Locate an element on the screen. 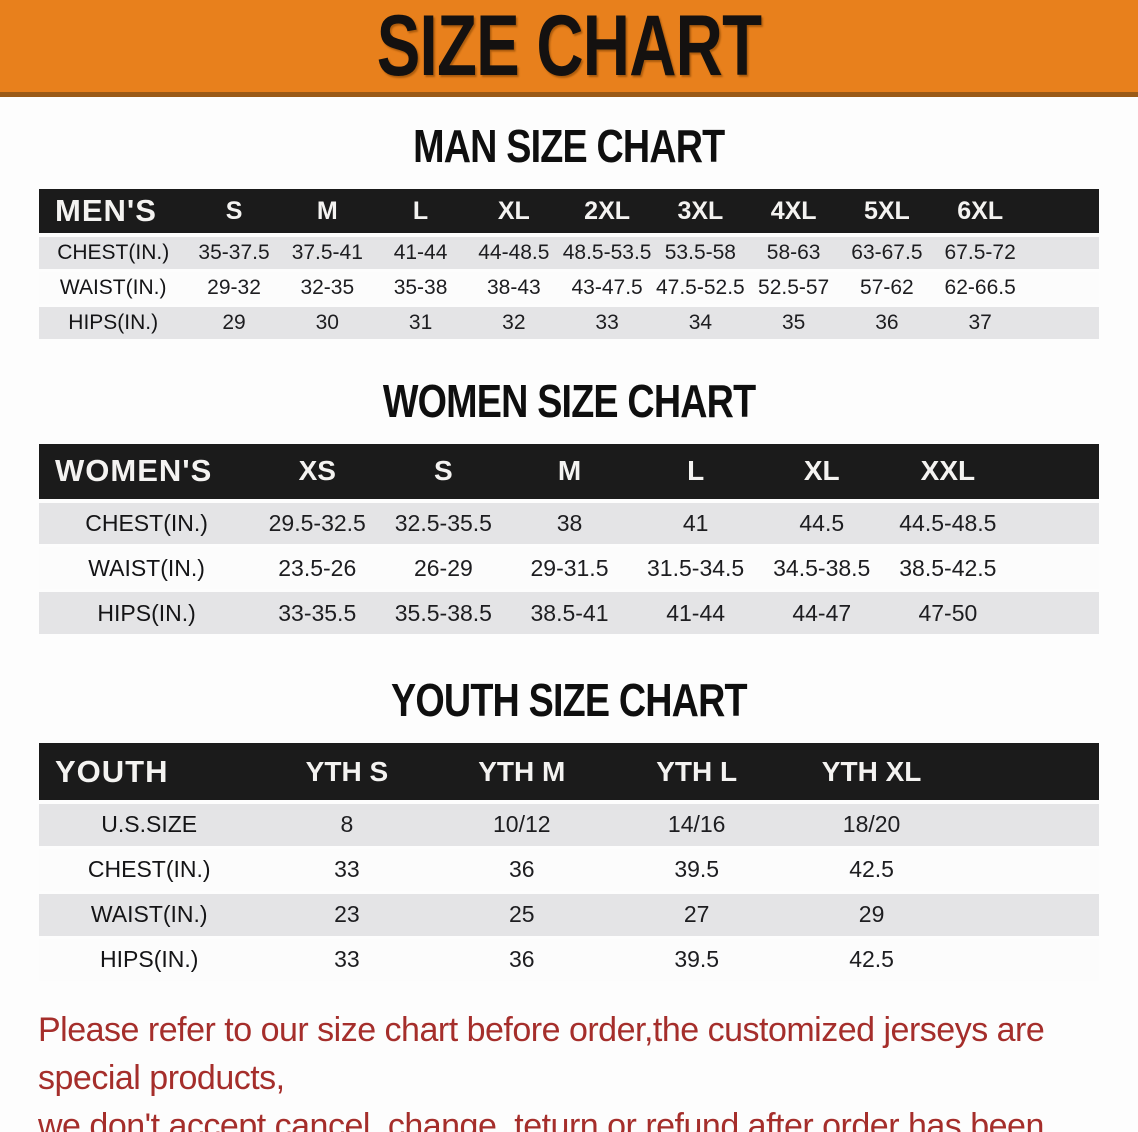  size-value: 37.5-41 is located at coordinates (327, 253).